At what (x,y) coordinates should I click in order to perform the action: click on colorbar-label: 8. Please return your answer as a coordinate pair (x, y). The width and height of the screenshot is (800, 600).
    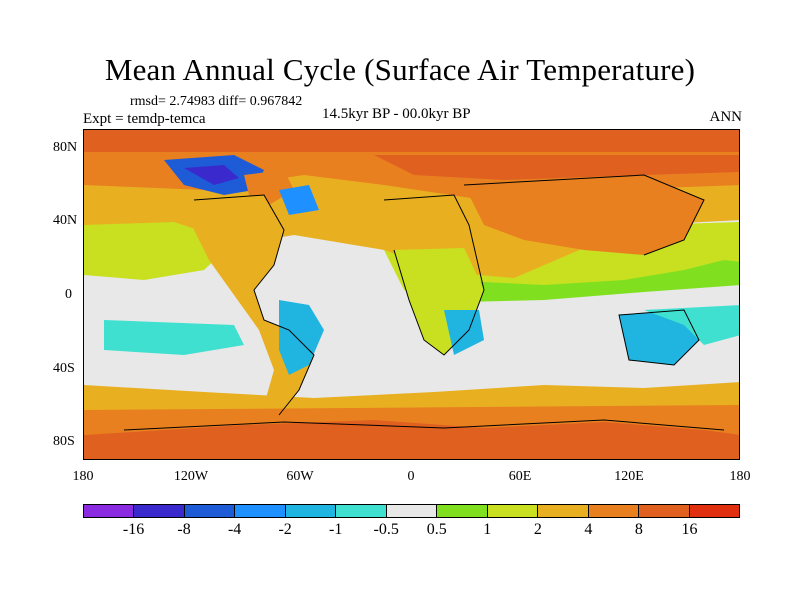
    Looking at the image, I should click on (638, 529).